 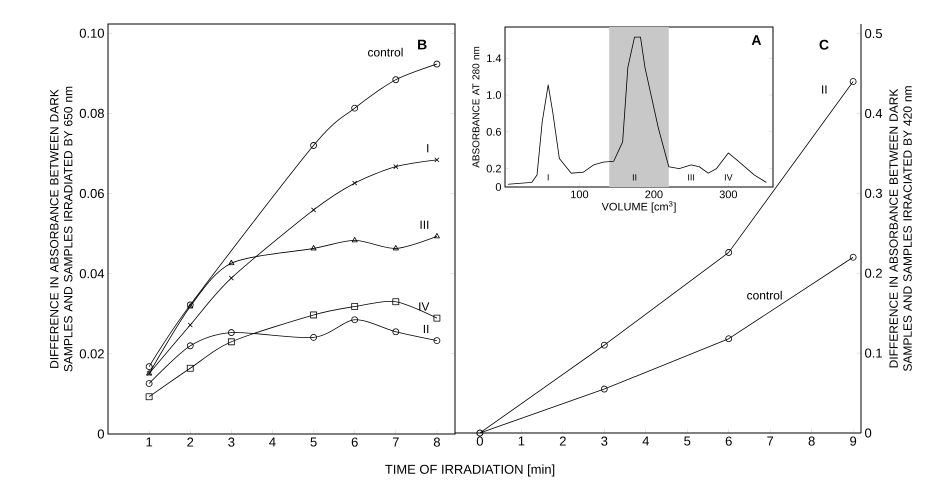 I want to click on y-tick-label: 0.06, so click(x=92, y=193).